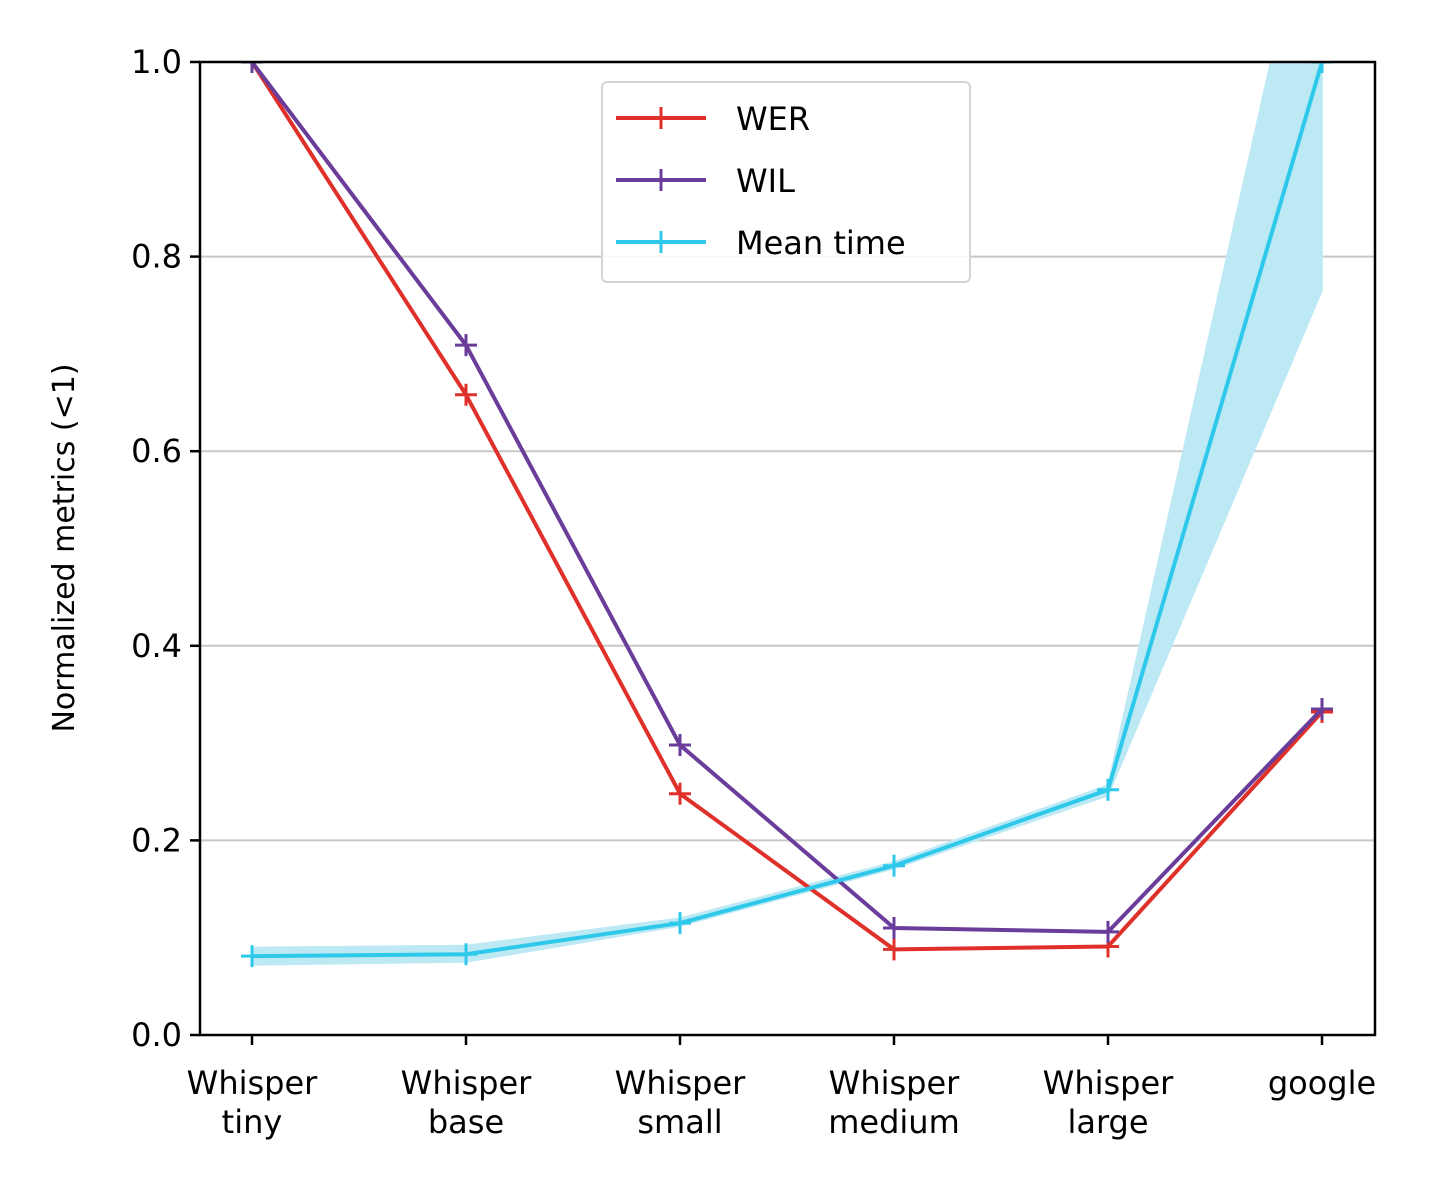 This screenshot has width=1440, height=1200. I want to click on legend-label: WER, so click(773, 119).